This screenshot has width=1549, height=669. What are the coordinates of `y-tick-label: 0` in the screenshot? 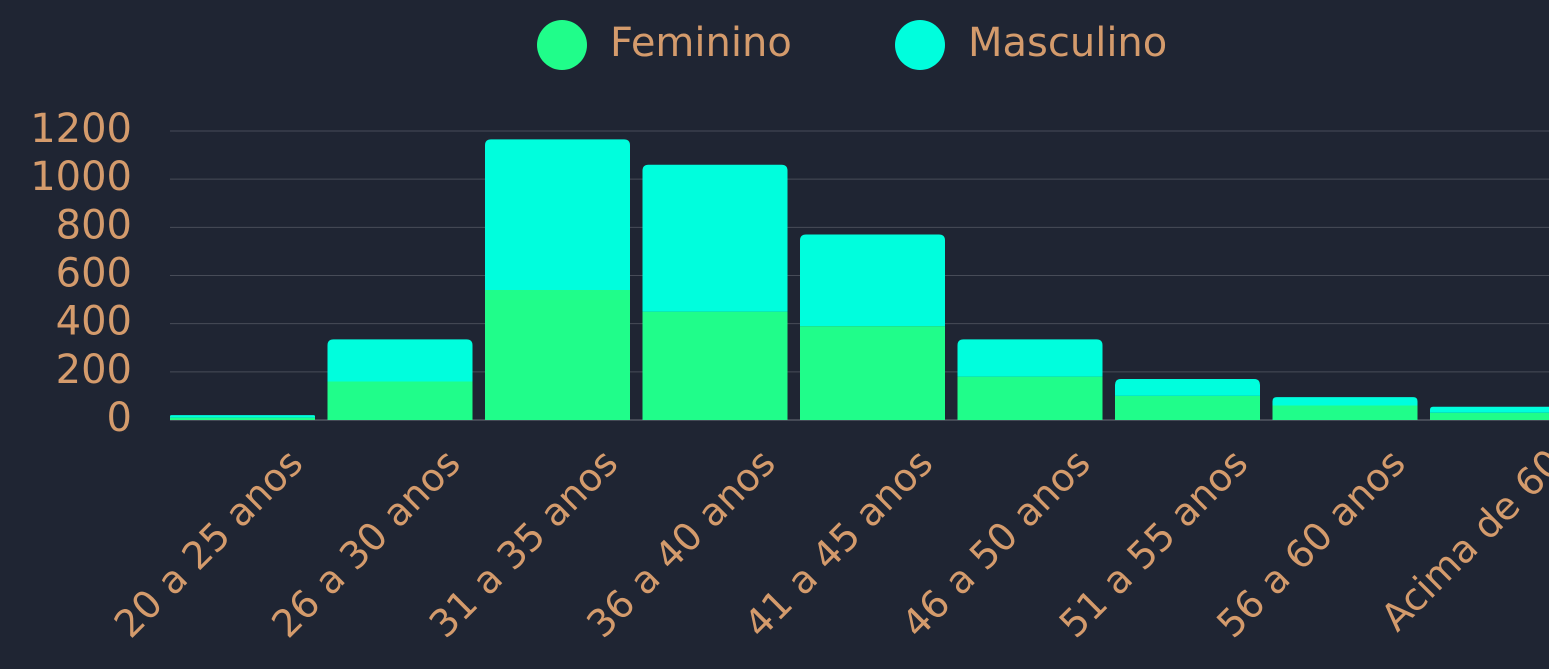 It's located at (119, 418).